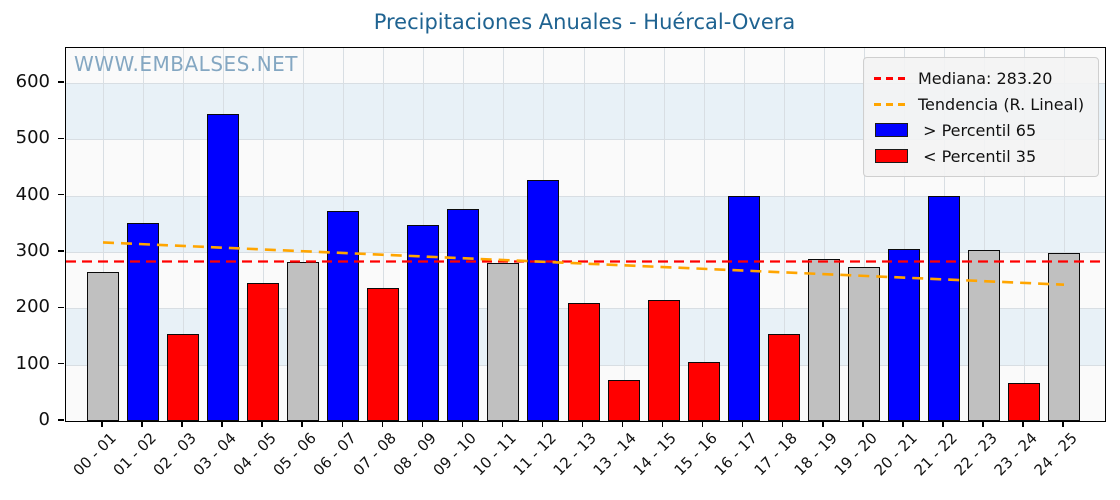 The height and width of the screenshot is (500, 1120). Describe the element at coordinates (254, 454) in the screenshot. I see `x-tick-label: 04 - 05` at that location.